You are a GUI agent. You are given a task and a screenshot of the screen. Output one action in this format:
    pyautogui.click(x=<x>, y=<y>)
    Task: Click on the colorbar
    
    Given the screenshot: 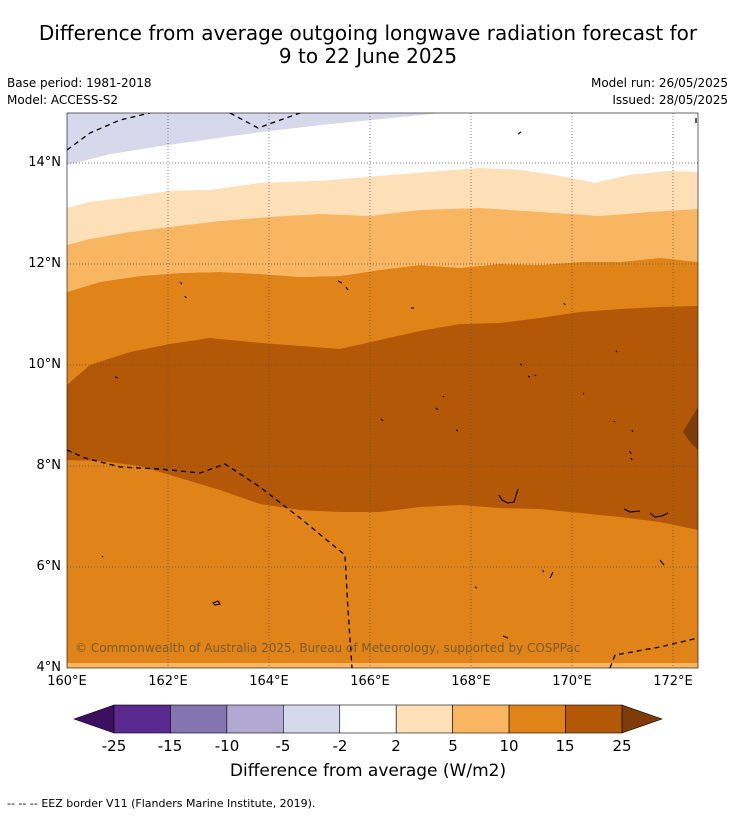 What is the action you would take?
    pyautogui.click(x=368, y=719)
    